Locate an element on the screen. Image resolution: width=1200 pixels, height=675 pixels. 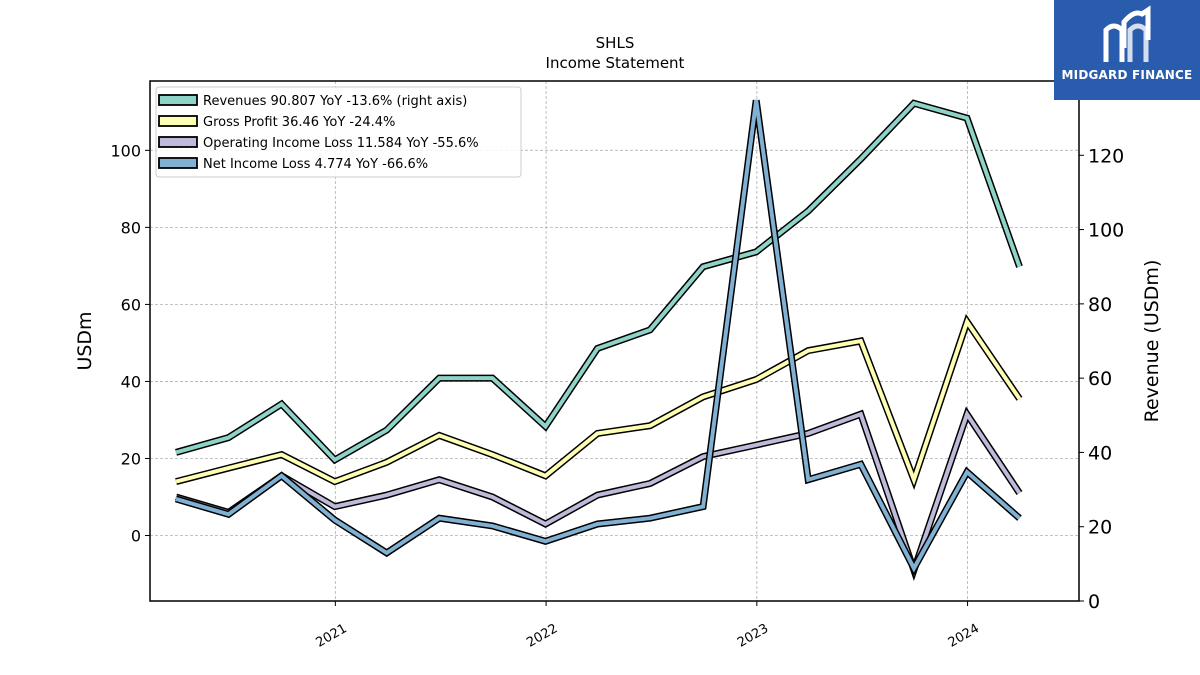
x-tick-label: 2021 is located at coordinates (332, 636).